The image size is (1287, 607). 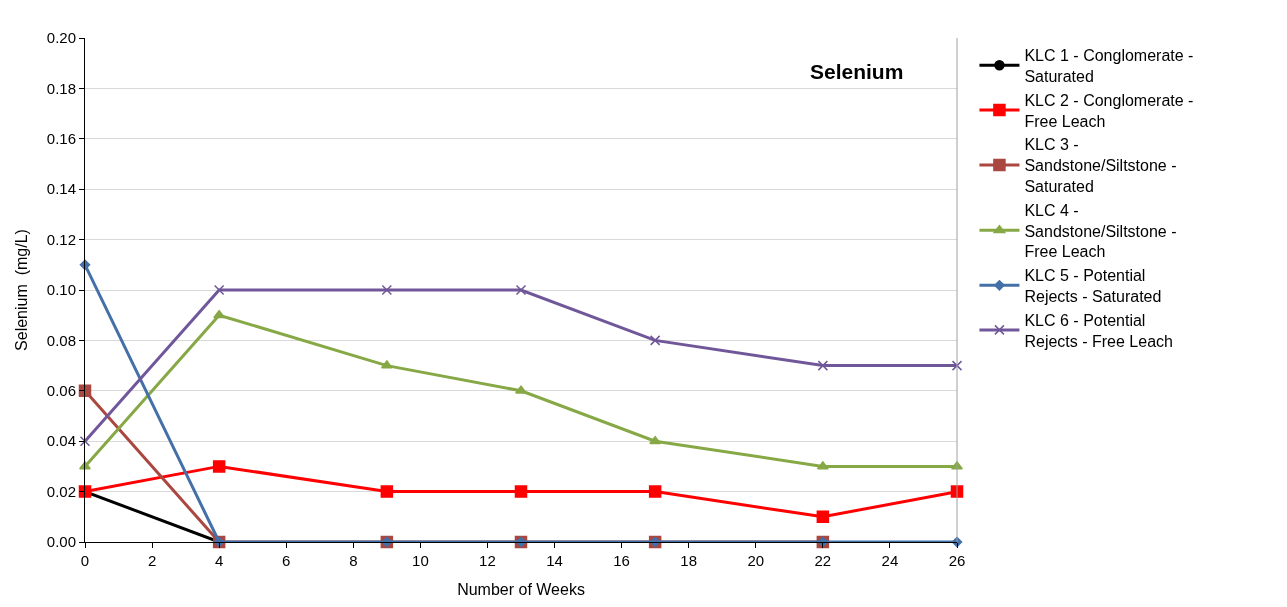 What do you see at coordinates (1098, 330) in the screenshot?
I see `legend-label: KLC 6 - Potential Rejects - Free Leach` at bounding box center [1098, 330].